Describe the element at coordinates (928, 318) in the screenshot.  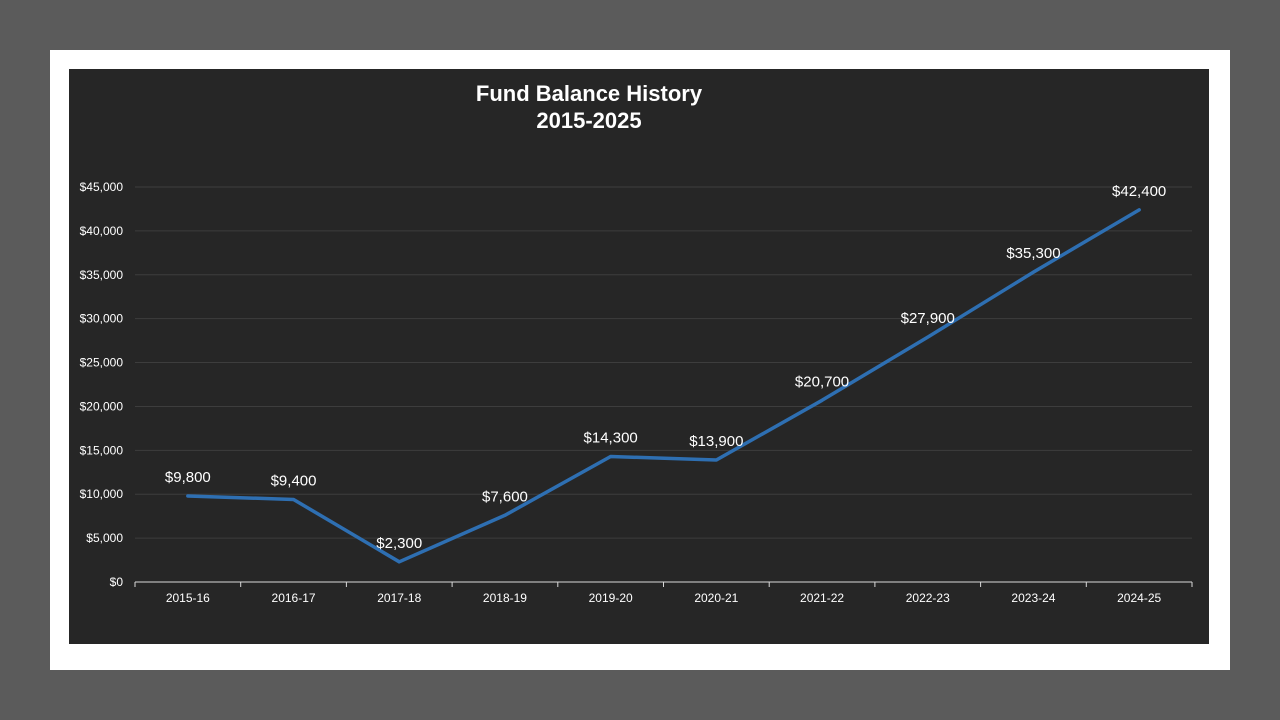
I see `data-label: $27,900` at that location.